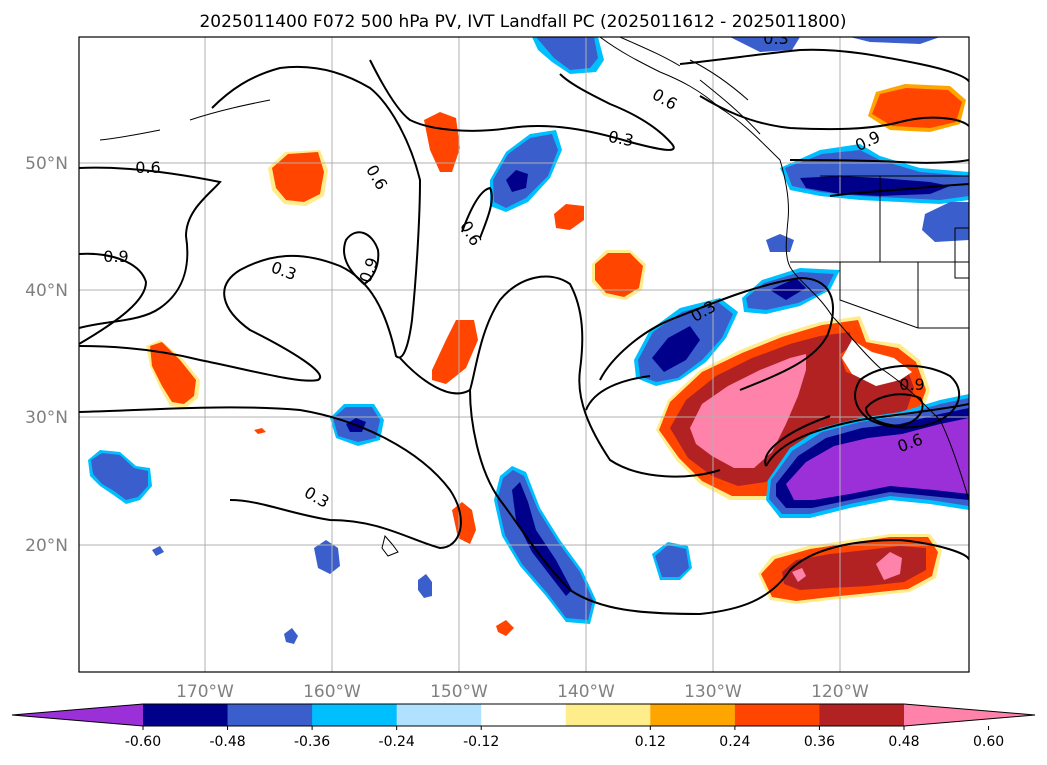  Describe the element at coordinates (205, 692) in the screenshot. I see `lon-label: 170°W` at that location.